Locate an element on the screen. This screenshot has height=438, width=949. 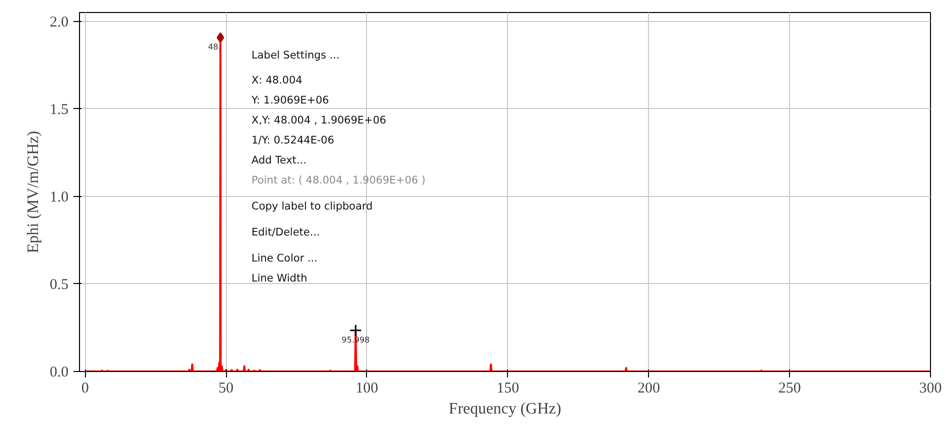
x-tick-label: 300 is located at coordinates (930, 388).